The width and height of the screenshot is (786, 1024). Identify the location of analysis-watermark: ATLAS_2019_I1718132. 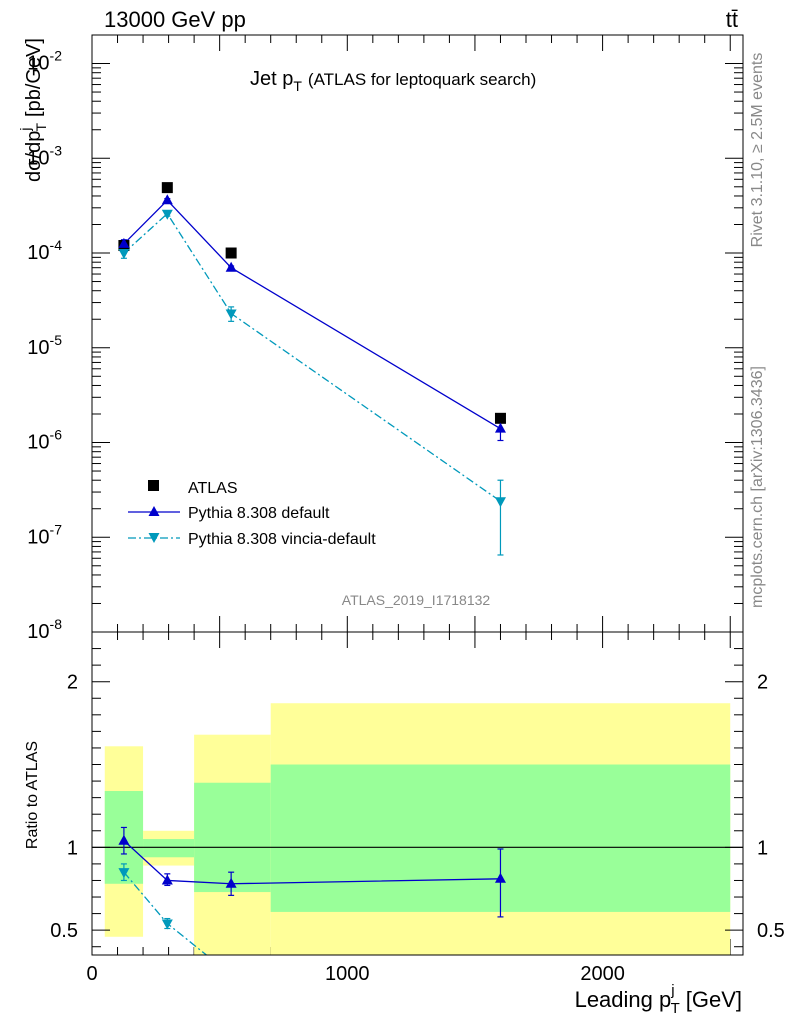
(416, 600).